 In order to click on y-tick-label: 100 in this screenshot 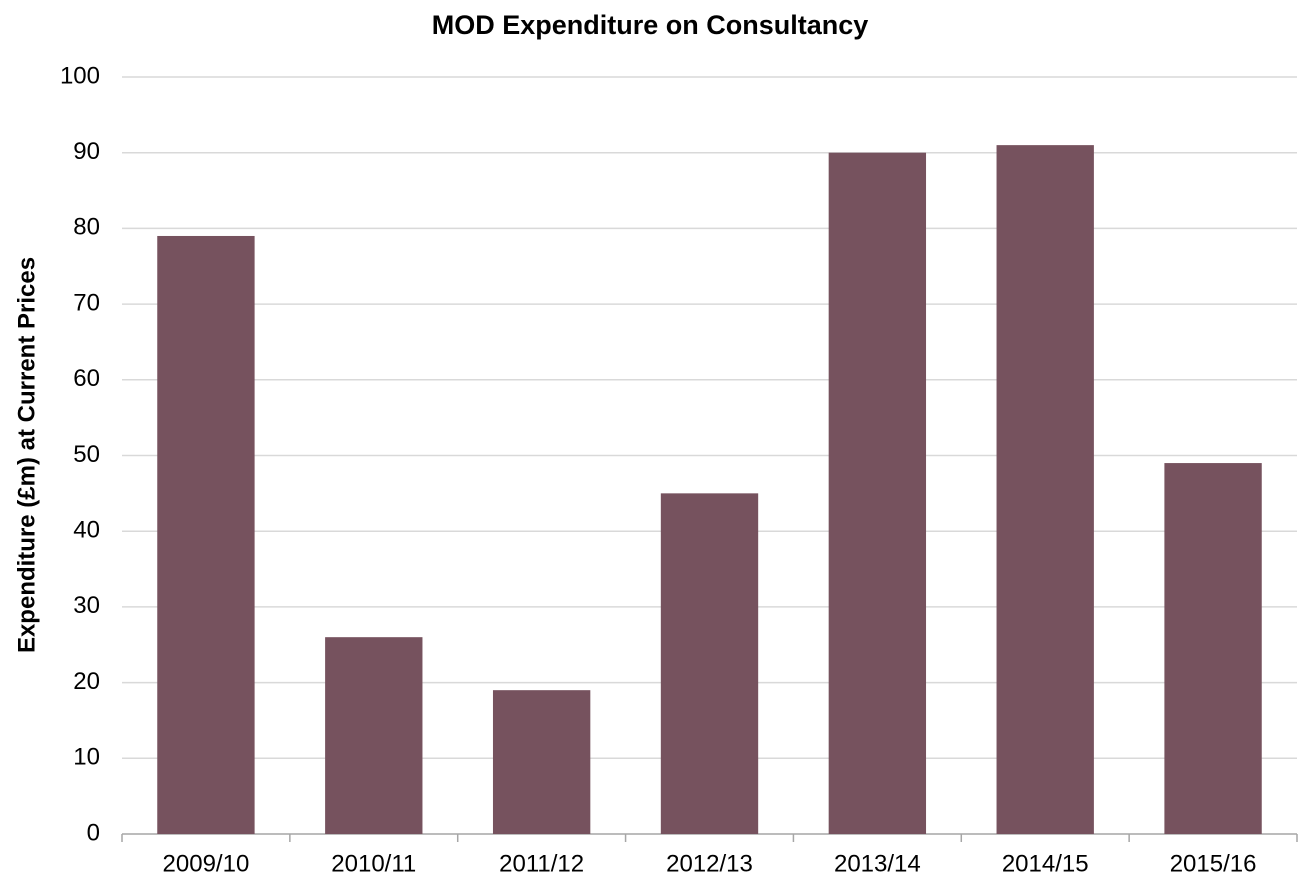, I will do `click(80, 75)`.